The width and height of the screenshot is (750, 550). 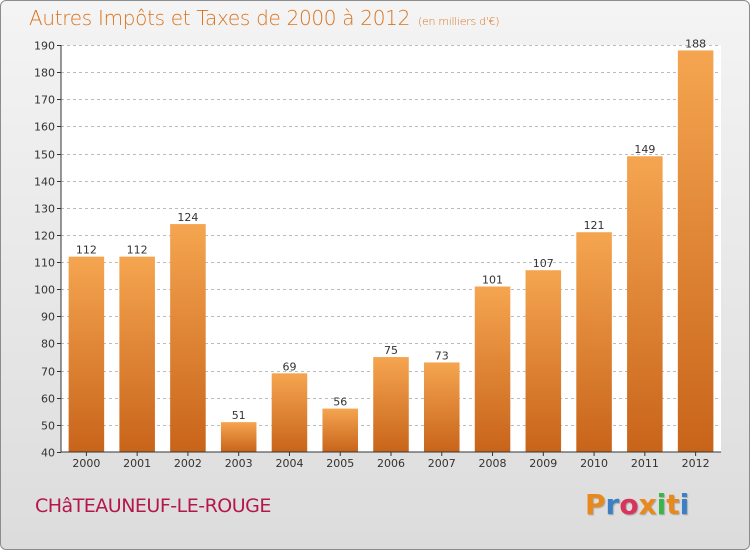 I want to click on y-tick-label: 80, so click(x=48, y=344).